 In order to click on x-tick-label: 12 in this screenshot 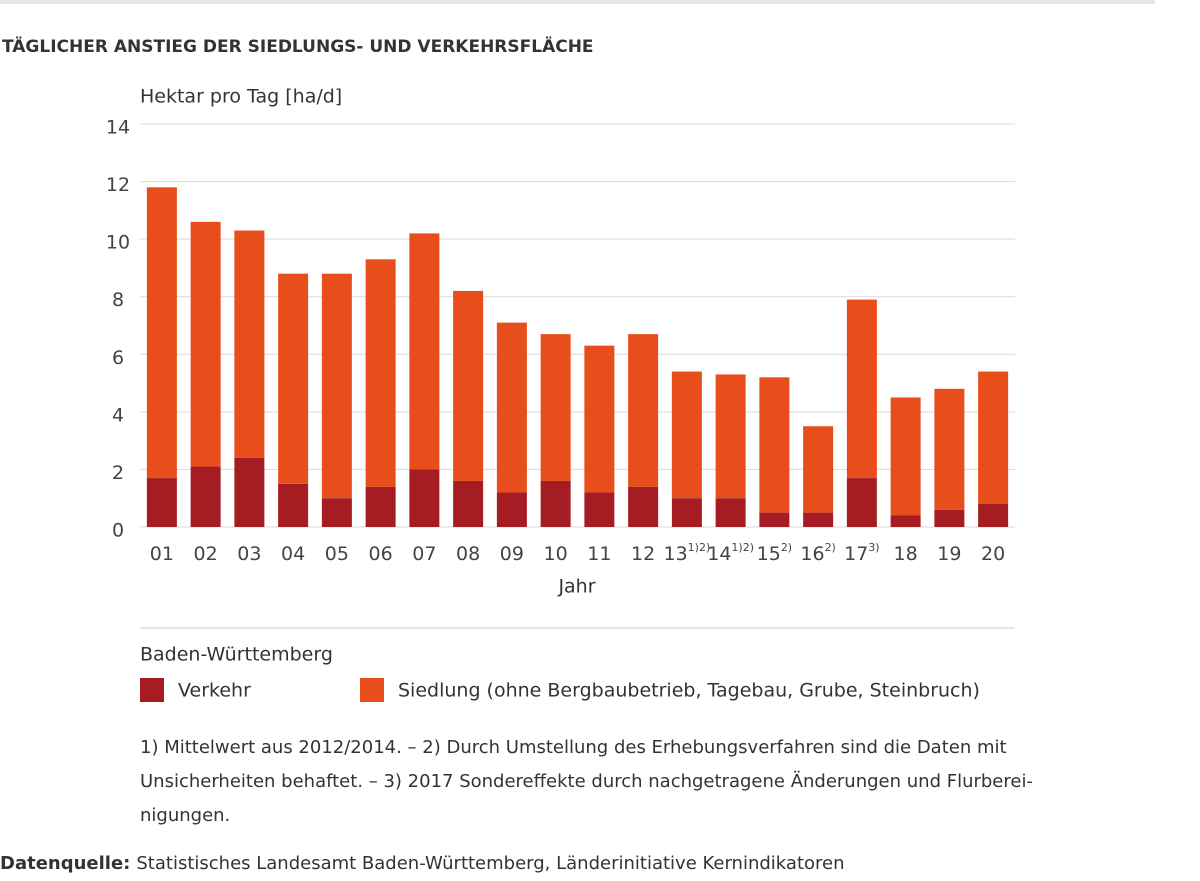, I will do `click(643, 554)`.